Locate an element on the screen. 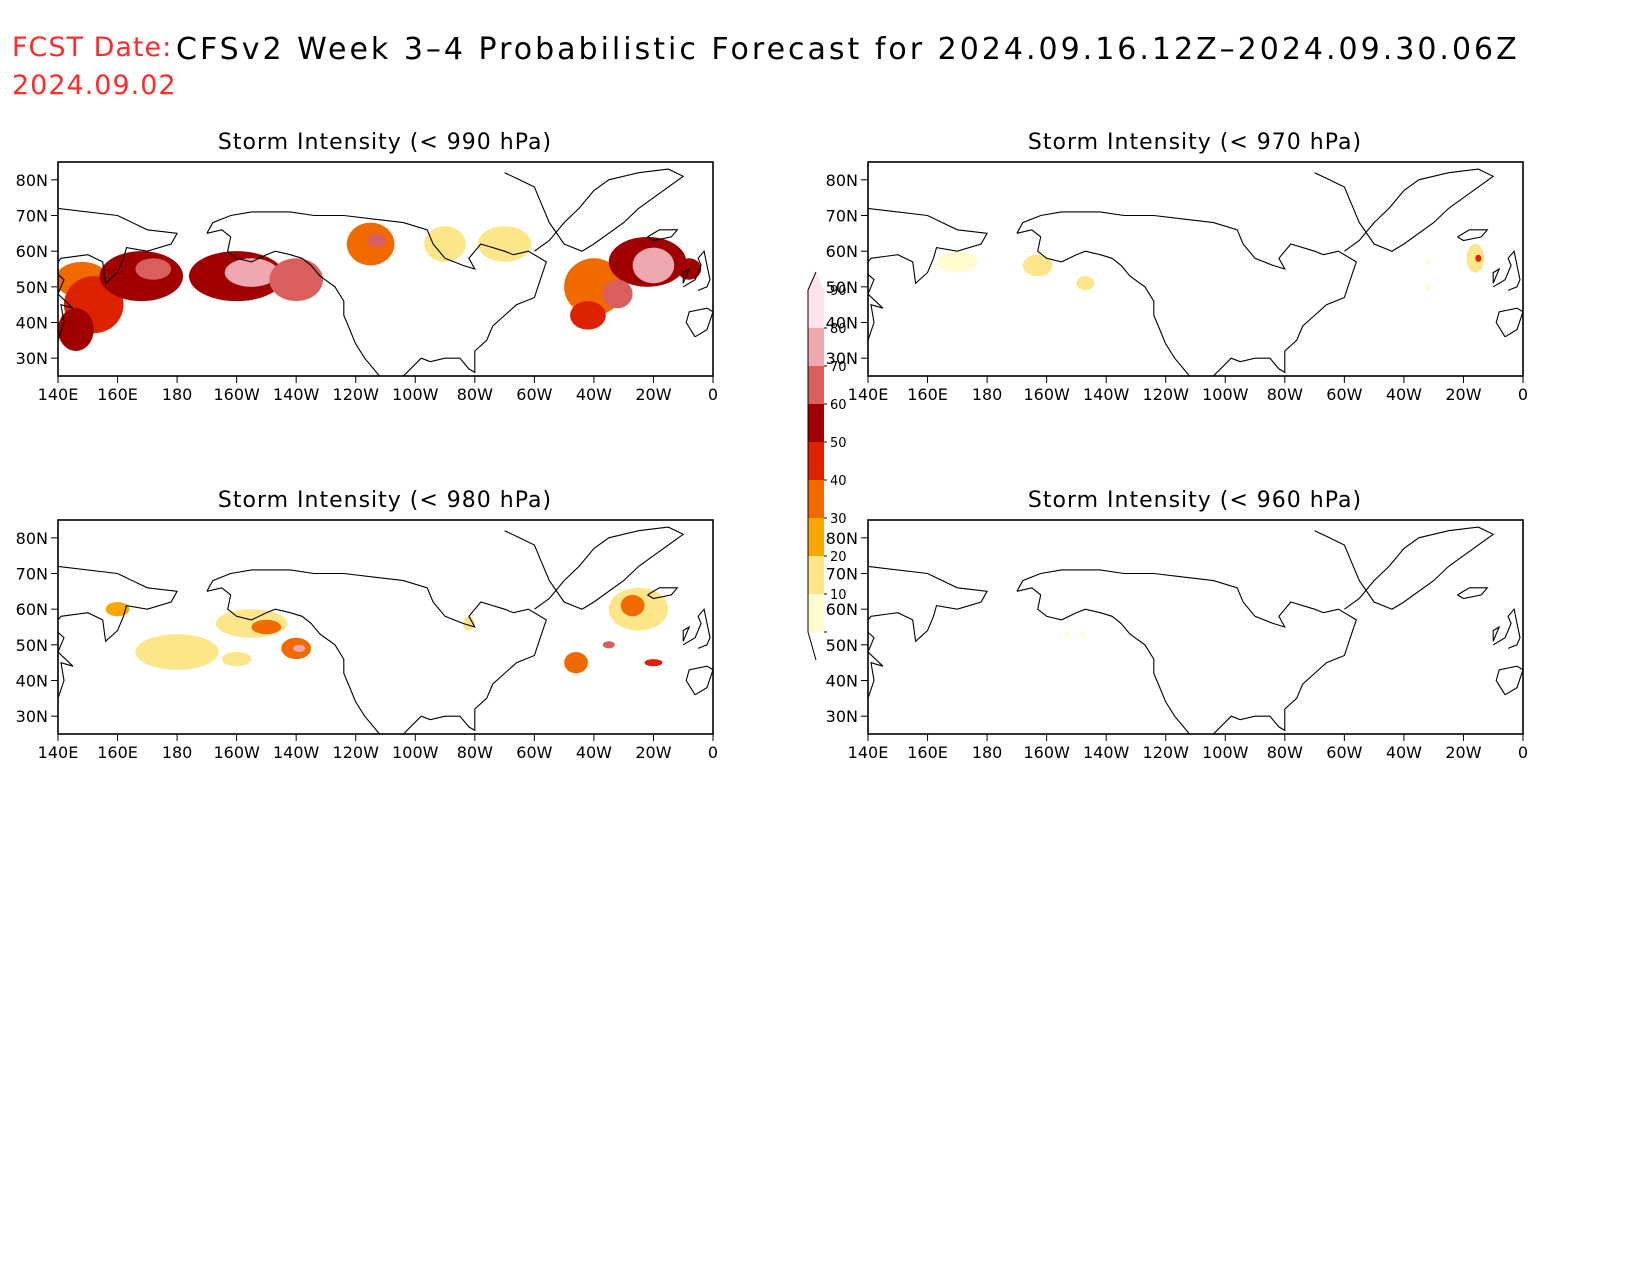 The image size is (1650, 1275). colorbar-top-arrow is located at coordinates (816, 281).